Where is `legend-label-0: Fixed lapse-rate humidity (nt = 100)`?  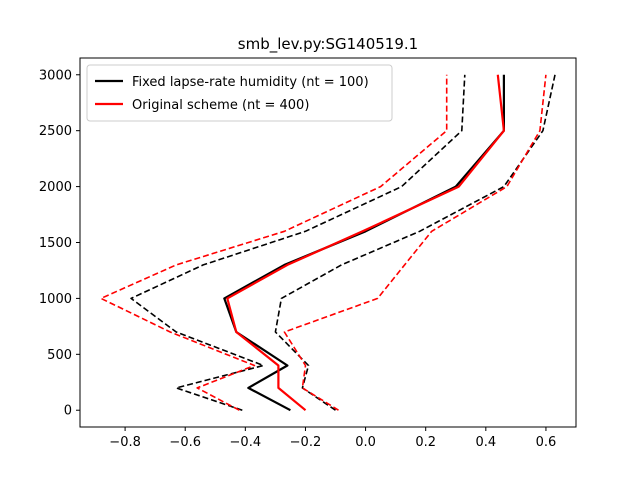
legend-label-0: Fixed lapse-rate humidity (nt = 100) is located at coordinates (250, 82).